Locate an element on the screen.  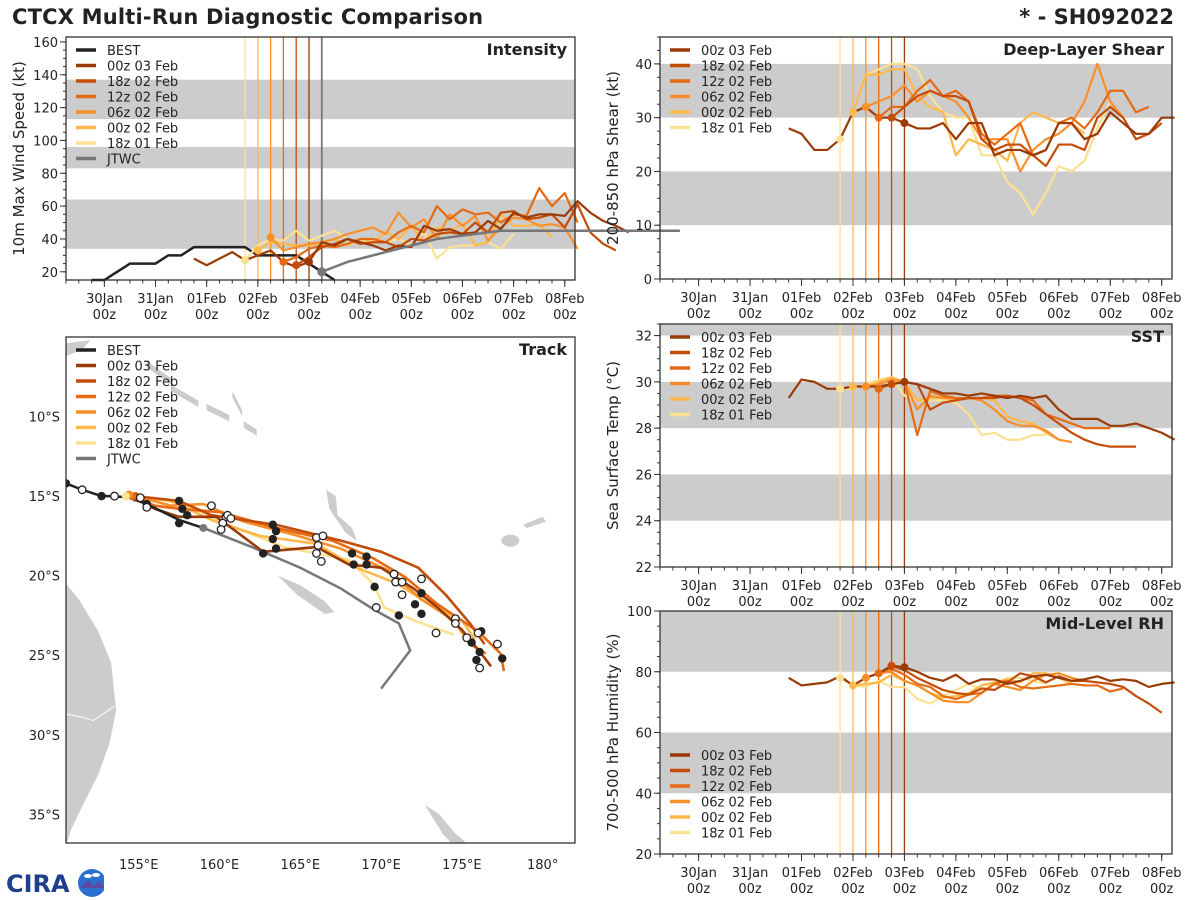
track-line-06z-02-feb is located at coordinates (307, 574).